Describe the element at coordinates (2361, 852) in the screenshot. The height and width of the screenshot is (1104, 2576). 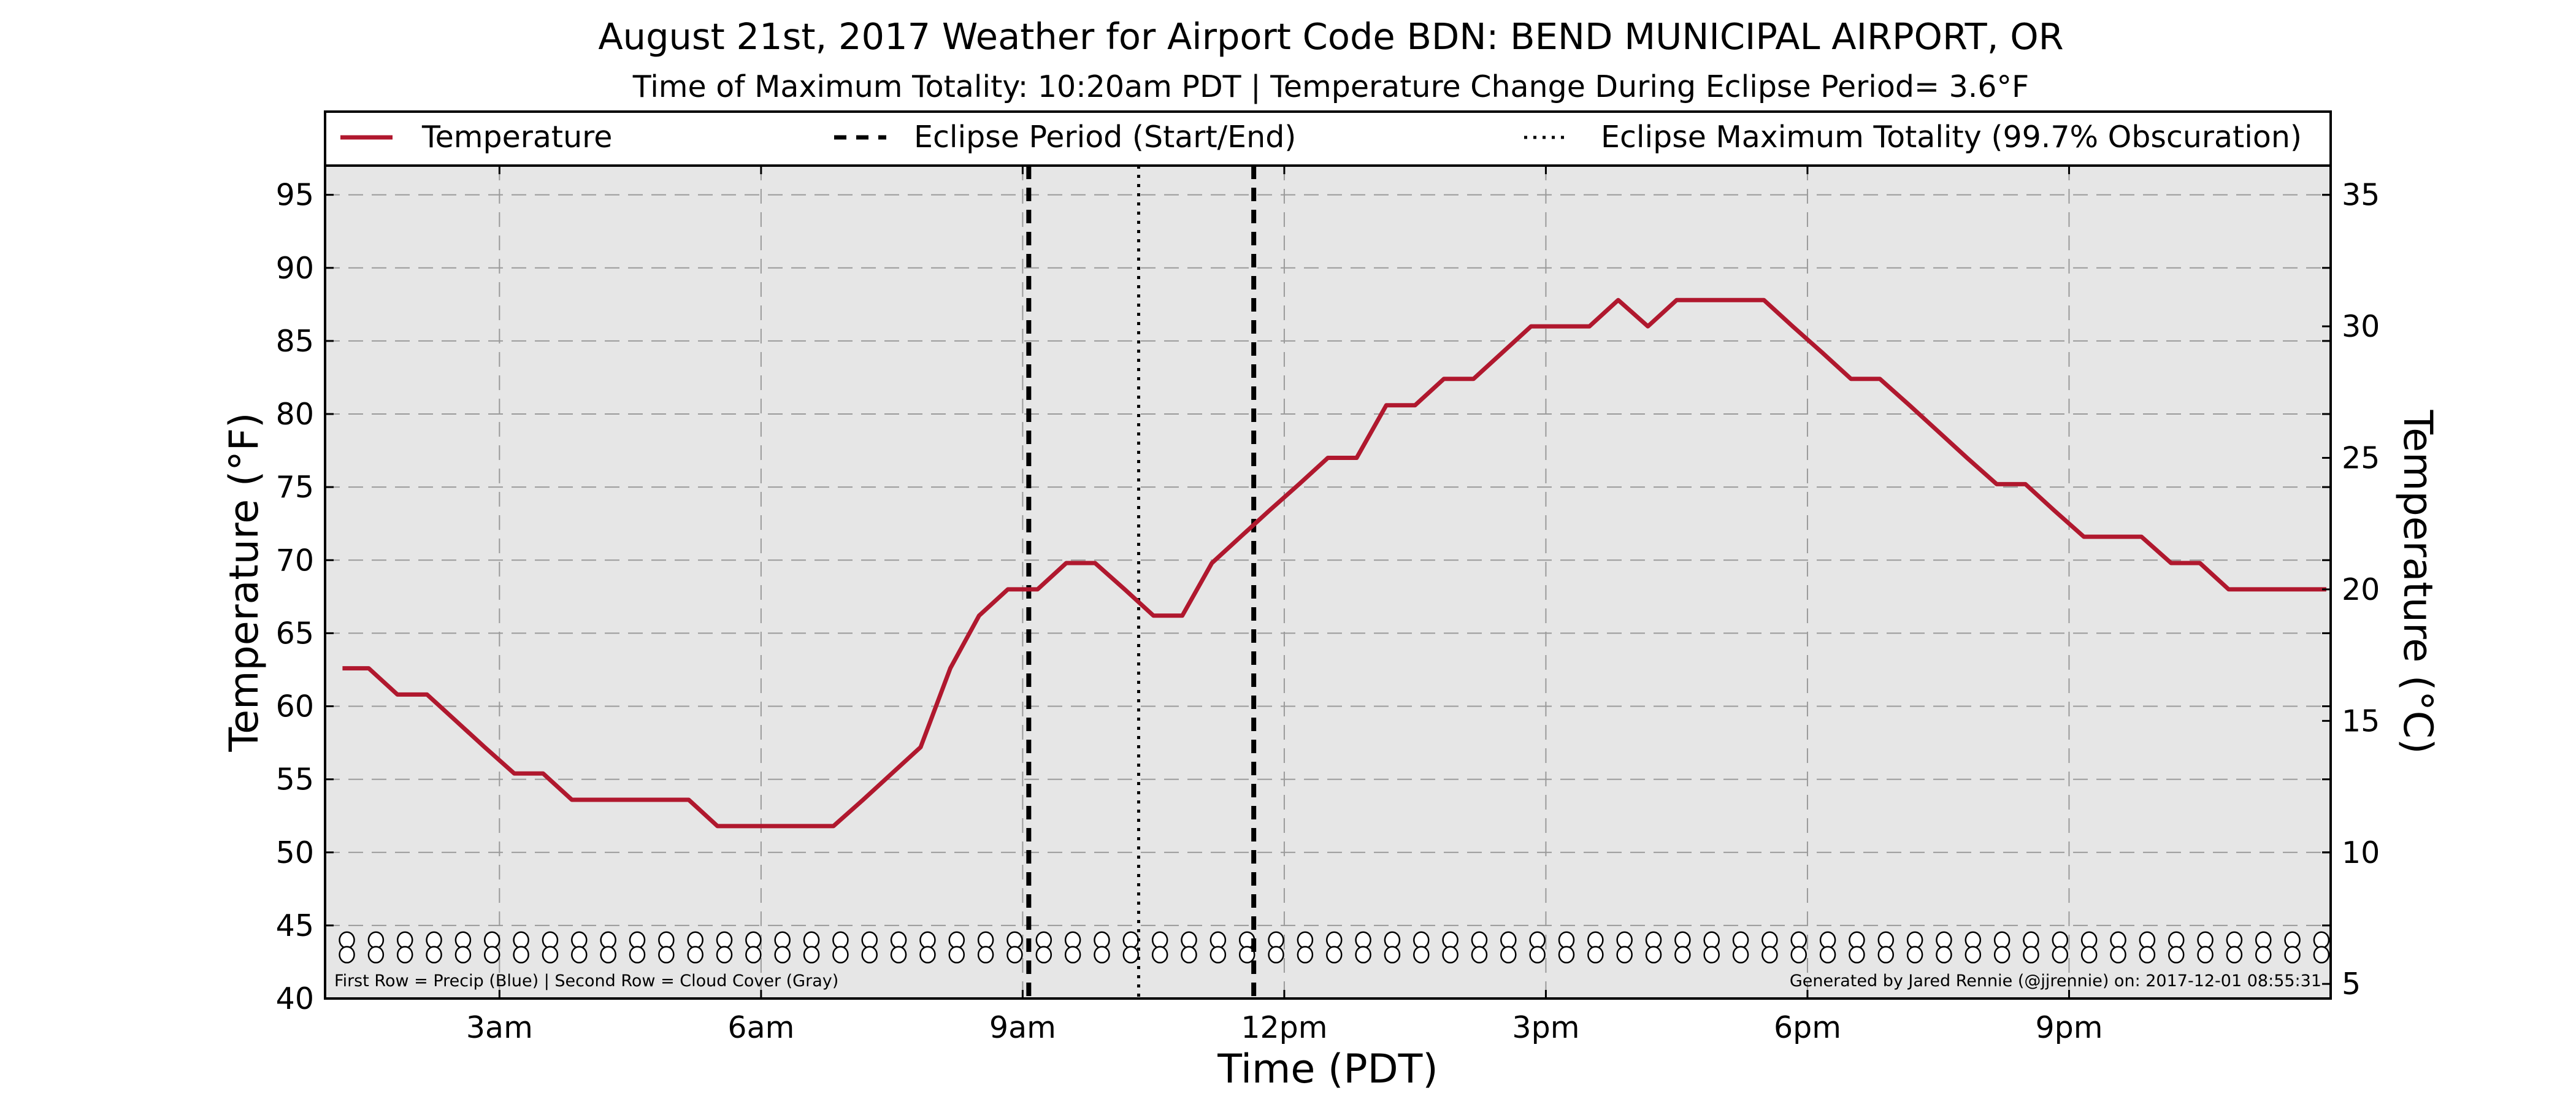
I see `y-right-tick-label: 10` at that location.